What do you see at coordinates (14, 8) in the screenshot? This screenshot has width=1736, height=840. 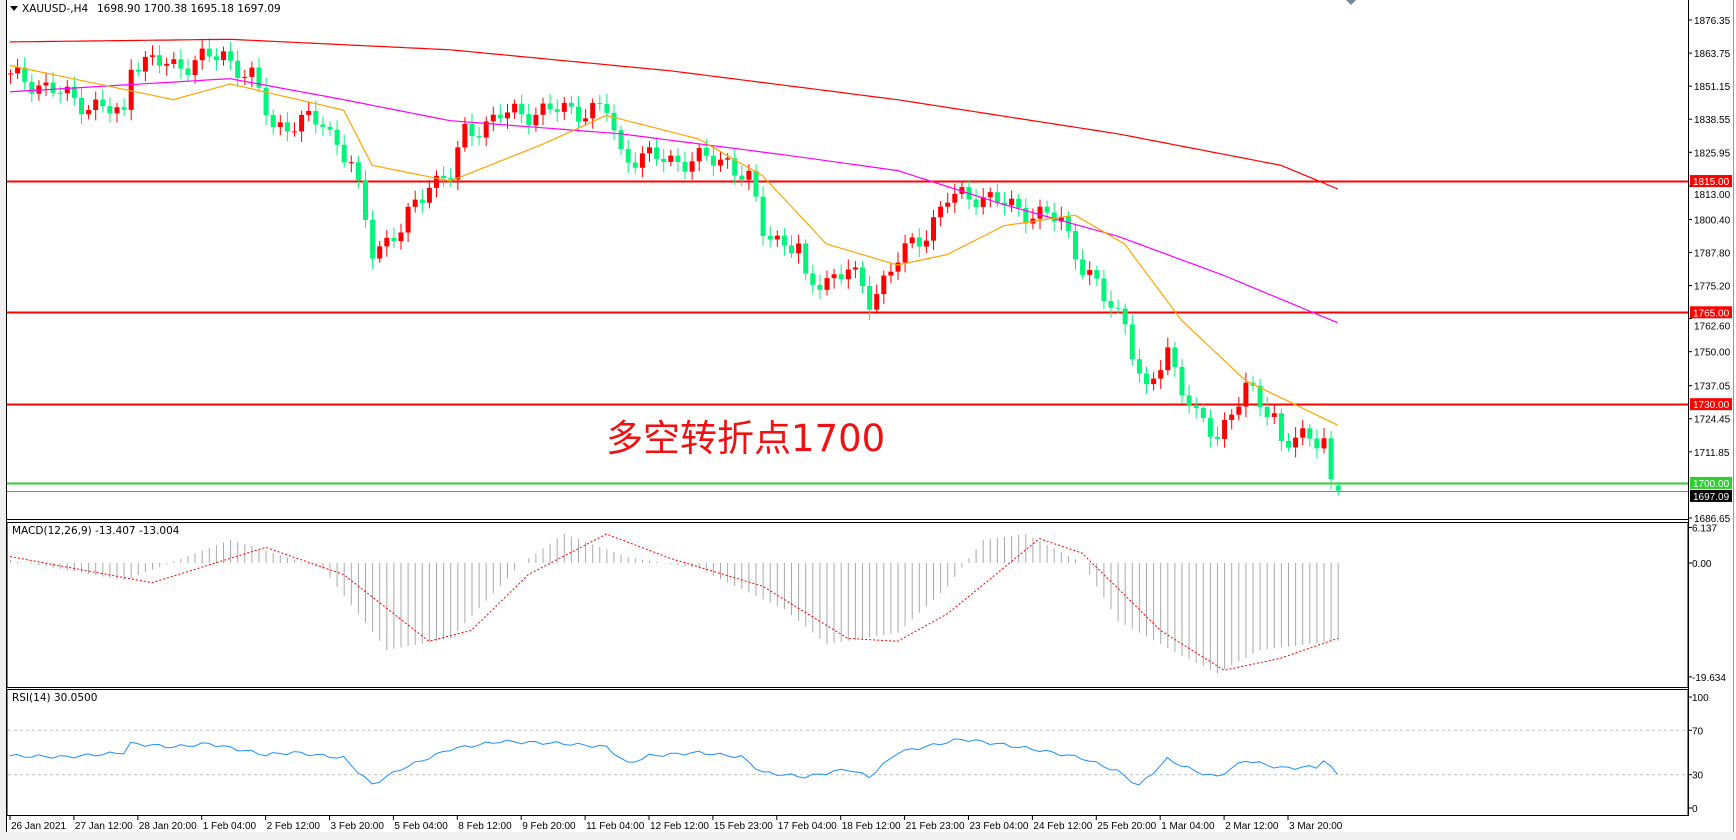 I see `dropdown-triangle-icon` at bounding box center [14, 8].